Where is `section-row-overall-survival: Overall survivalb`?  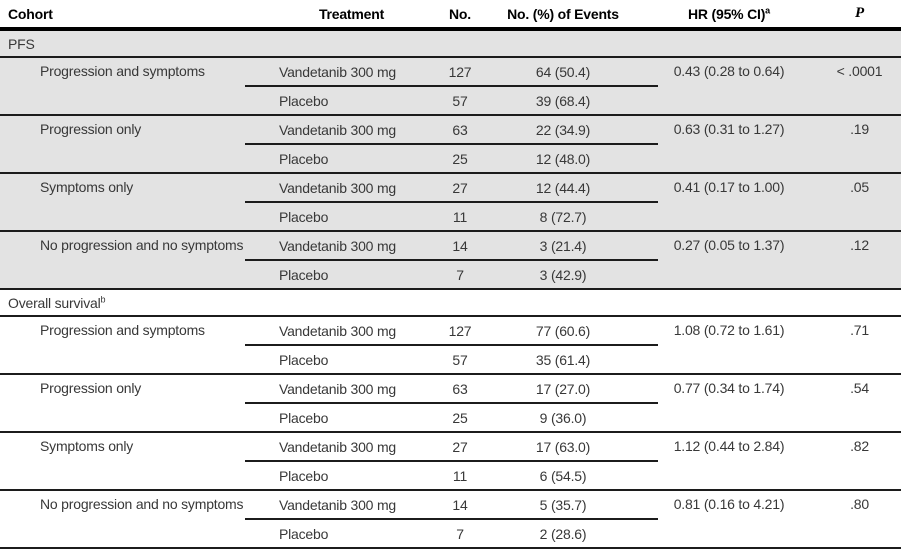 section-row-overall-survival: Overall survivalb is located at coordinates (450, 302).